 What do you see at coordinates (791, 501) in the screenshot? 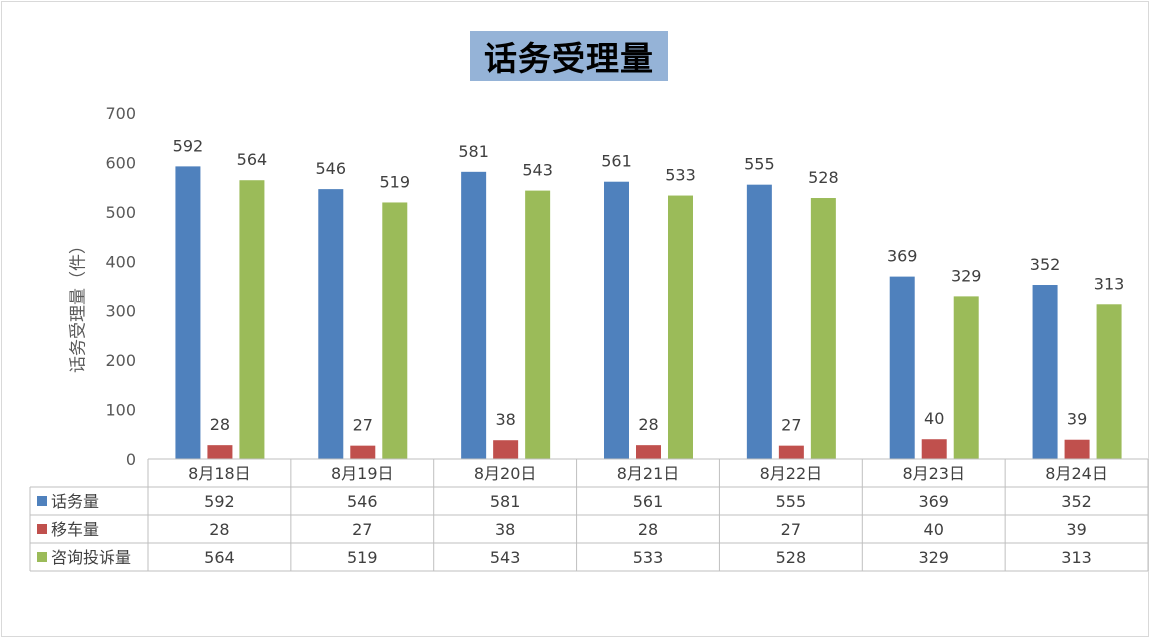
I see `table-cell: 555` at bounding box center [791, 501].